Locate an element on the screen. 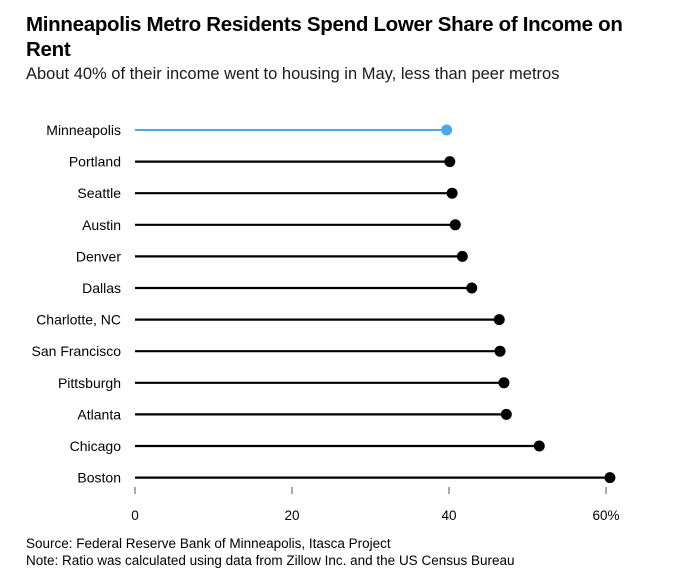 Image resolution: width=691 pixels, height=580 pixels. category-label: Chicago is located at coordinates (96, 446).